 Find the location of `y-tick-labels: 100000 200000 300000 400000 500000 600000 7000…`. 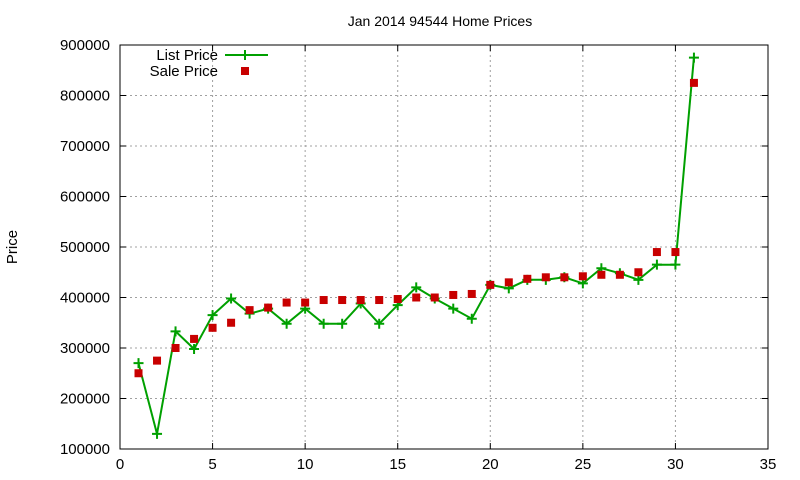

y-tick-labels: 100000 200000 300000 400000 500000 600000 7000… is located at coordinates (85, 247).